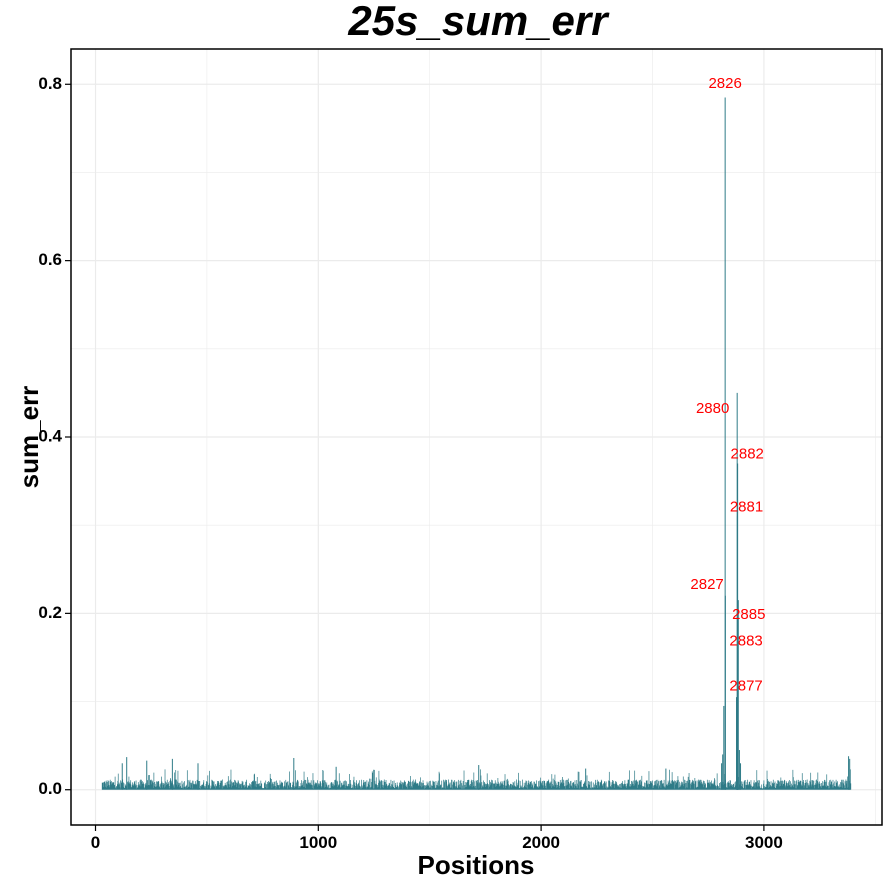  What do you see at coordinates (541, 842) in the screenshot?
I see `x-tick-label: 2000` at bounding box center [541, 842].